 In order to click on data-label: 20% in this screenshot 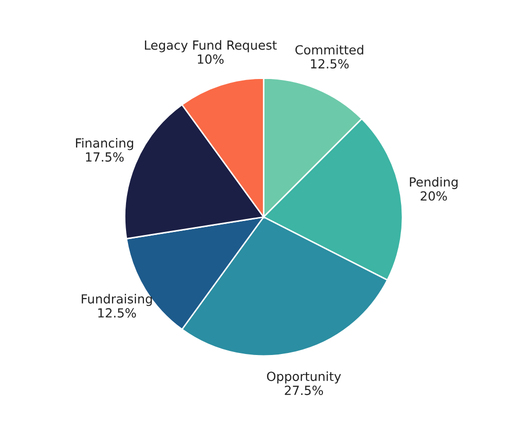, I will do `click(433, 196)`.